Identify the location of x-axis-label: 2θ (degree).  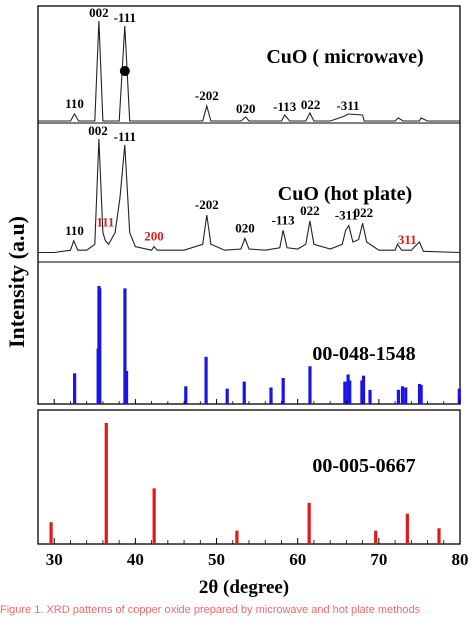
(244, 587).